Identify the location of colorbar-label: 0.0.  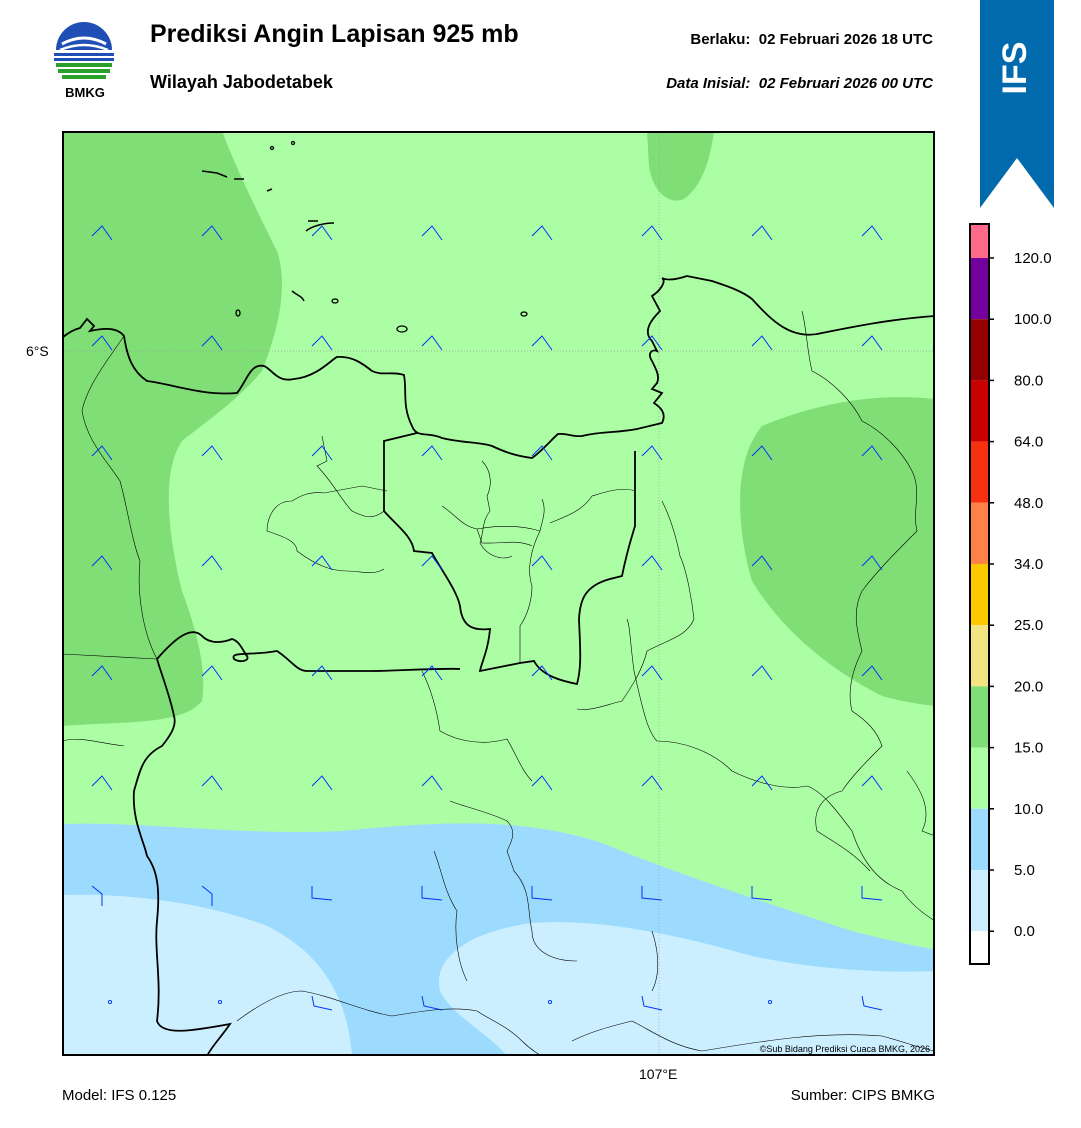
(1024, 931).